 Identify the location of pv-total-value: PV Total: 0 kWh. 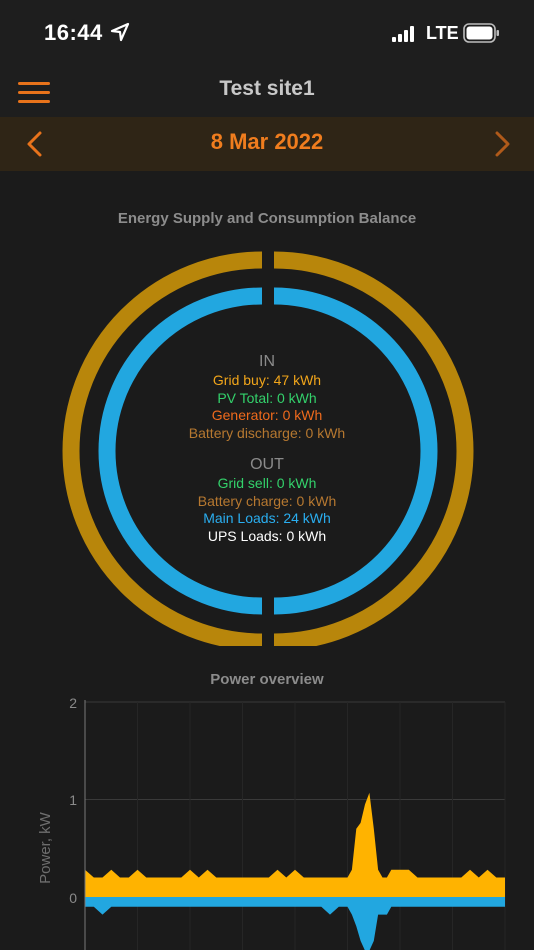
(267, 397).